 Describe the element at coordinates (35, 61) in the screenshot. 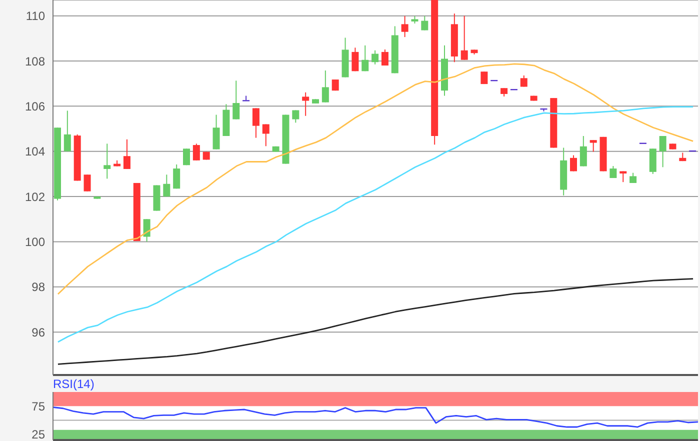

I see `y-tick-label: 108` at that location.